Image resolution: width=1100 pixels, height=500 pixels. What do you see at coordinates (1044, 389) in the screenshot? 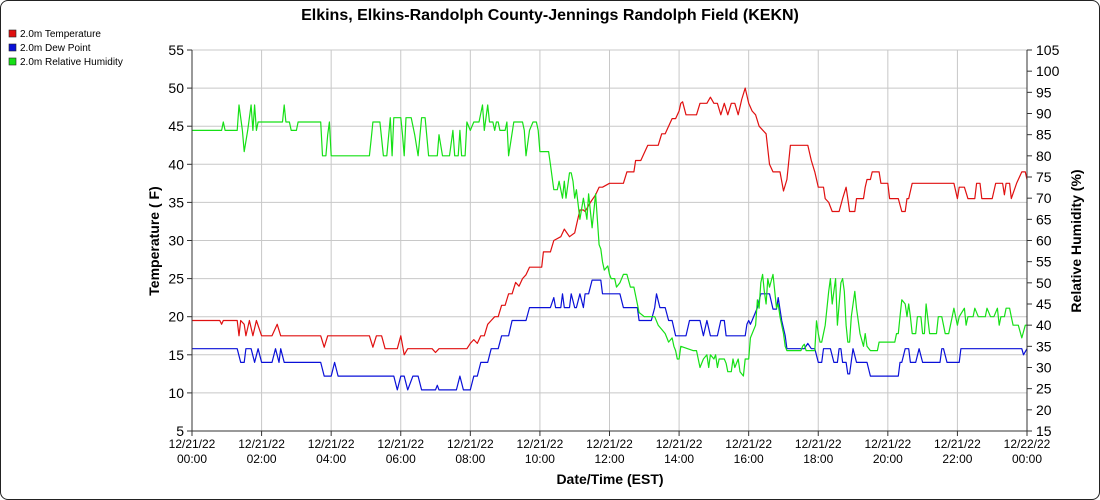
I see `y2-tick-label: 25` at bounding box center [1044, 389].